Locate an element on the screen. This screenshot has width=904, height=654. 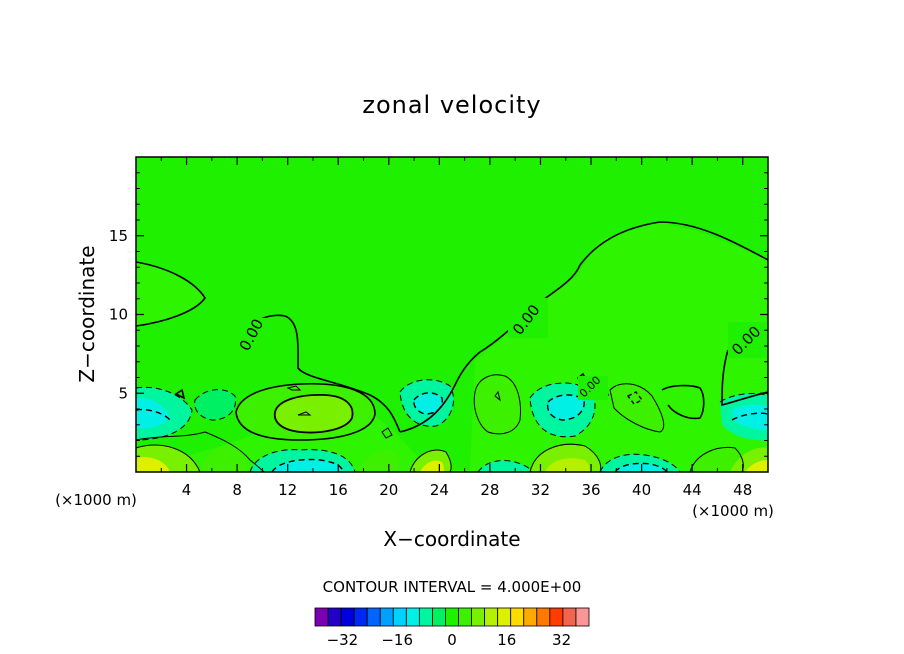
colorbar-labels: −32 −16 0 16 32 is located at coordinates (449, 640).